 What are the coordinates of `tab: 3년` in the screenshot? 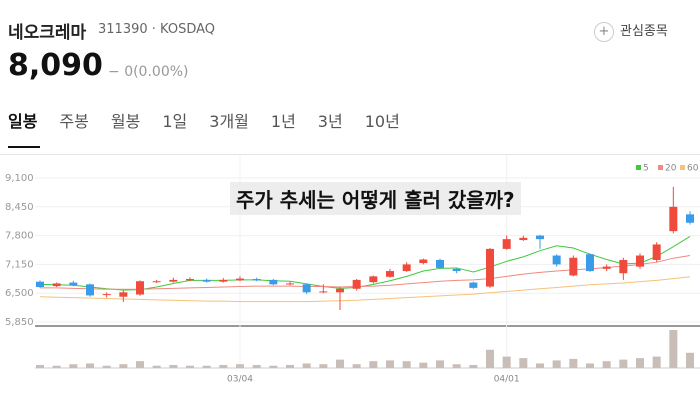 It's located at (330, 121).